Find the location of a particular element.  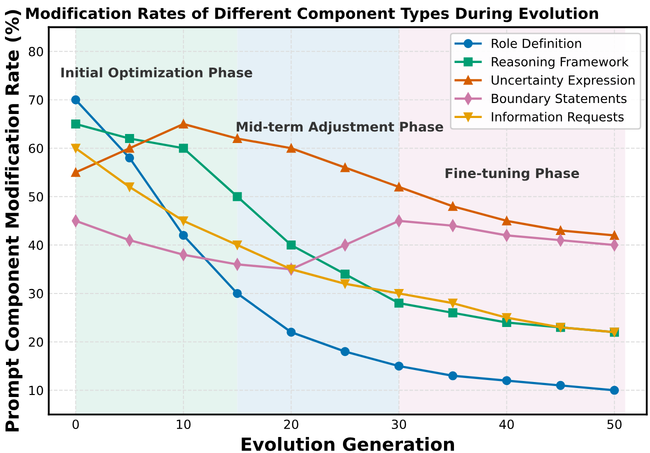

band-label: Fine-tuning Phase is located at coordinates (513, 174).